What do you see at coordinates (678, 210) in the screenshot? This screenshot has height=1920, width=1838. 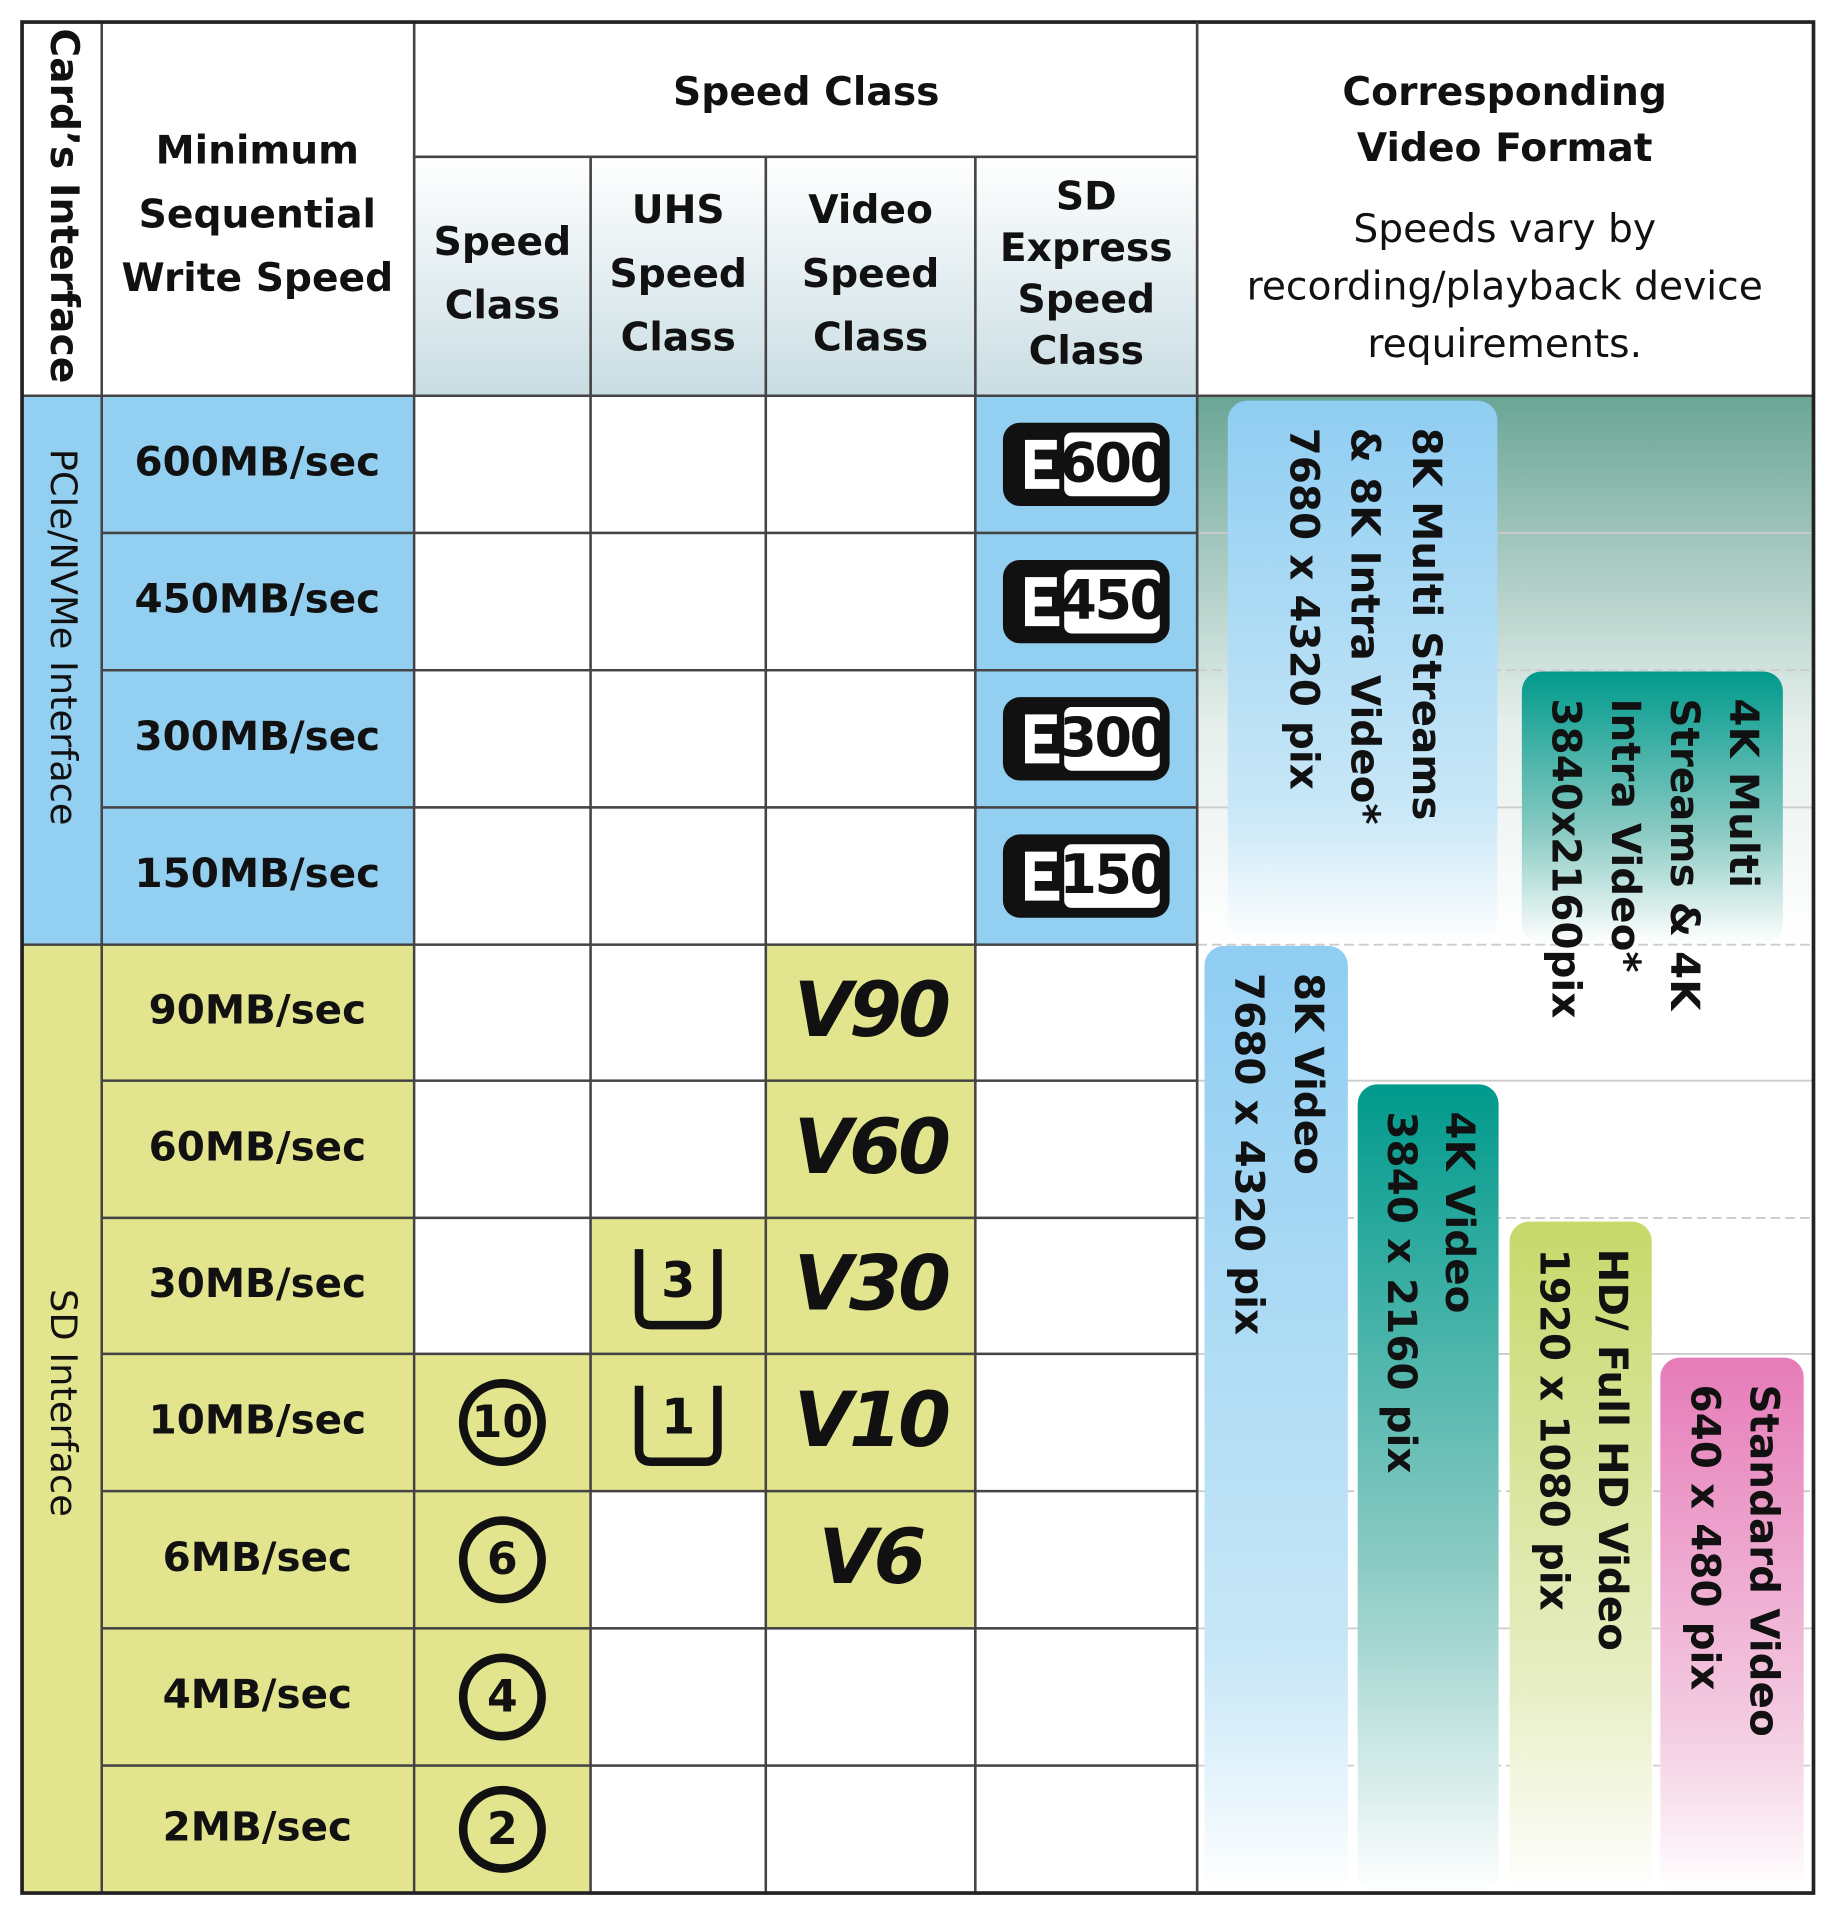 I see `header-column: UHS` at bounding box center [678, 210].